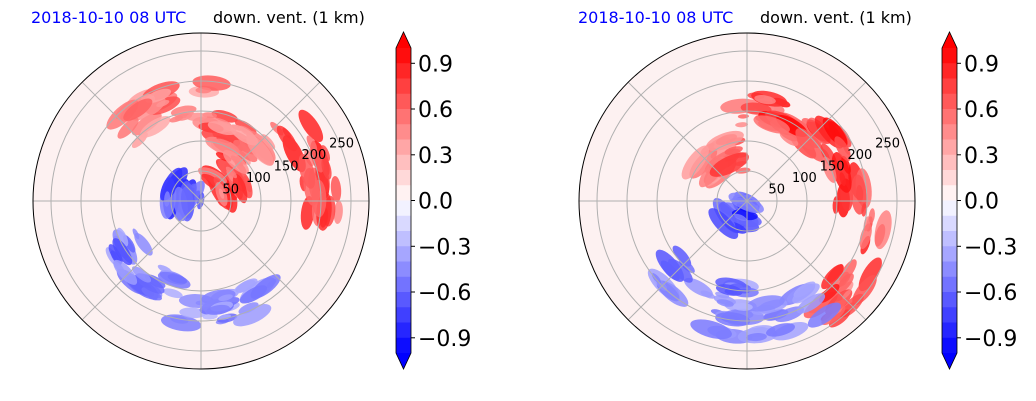  I want to click on colorbar-outline, so click(949, 200).